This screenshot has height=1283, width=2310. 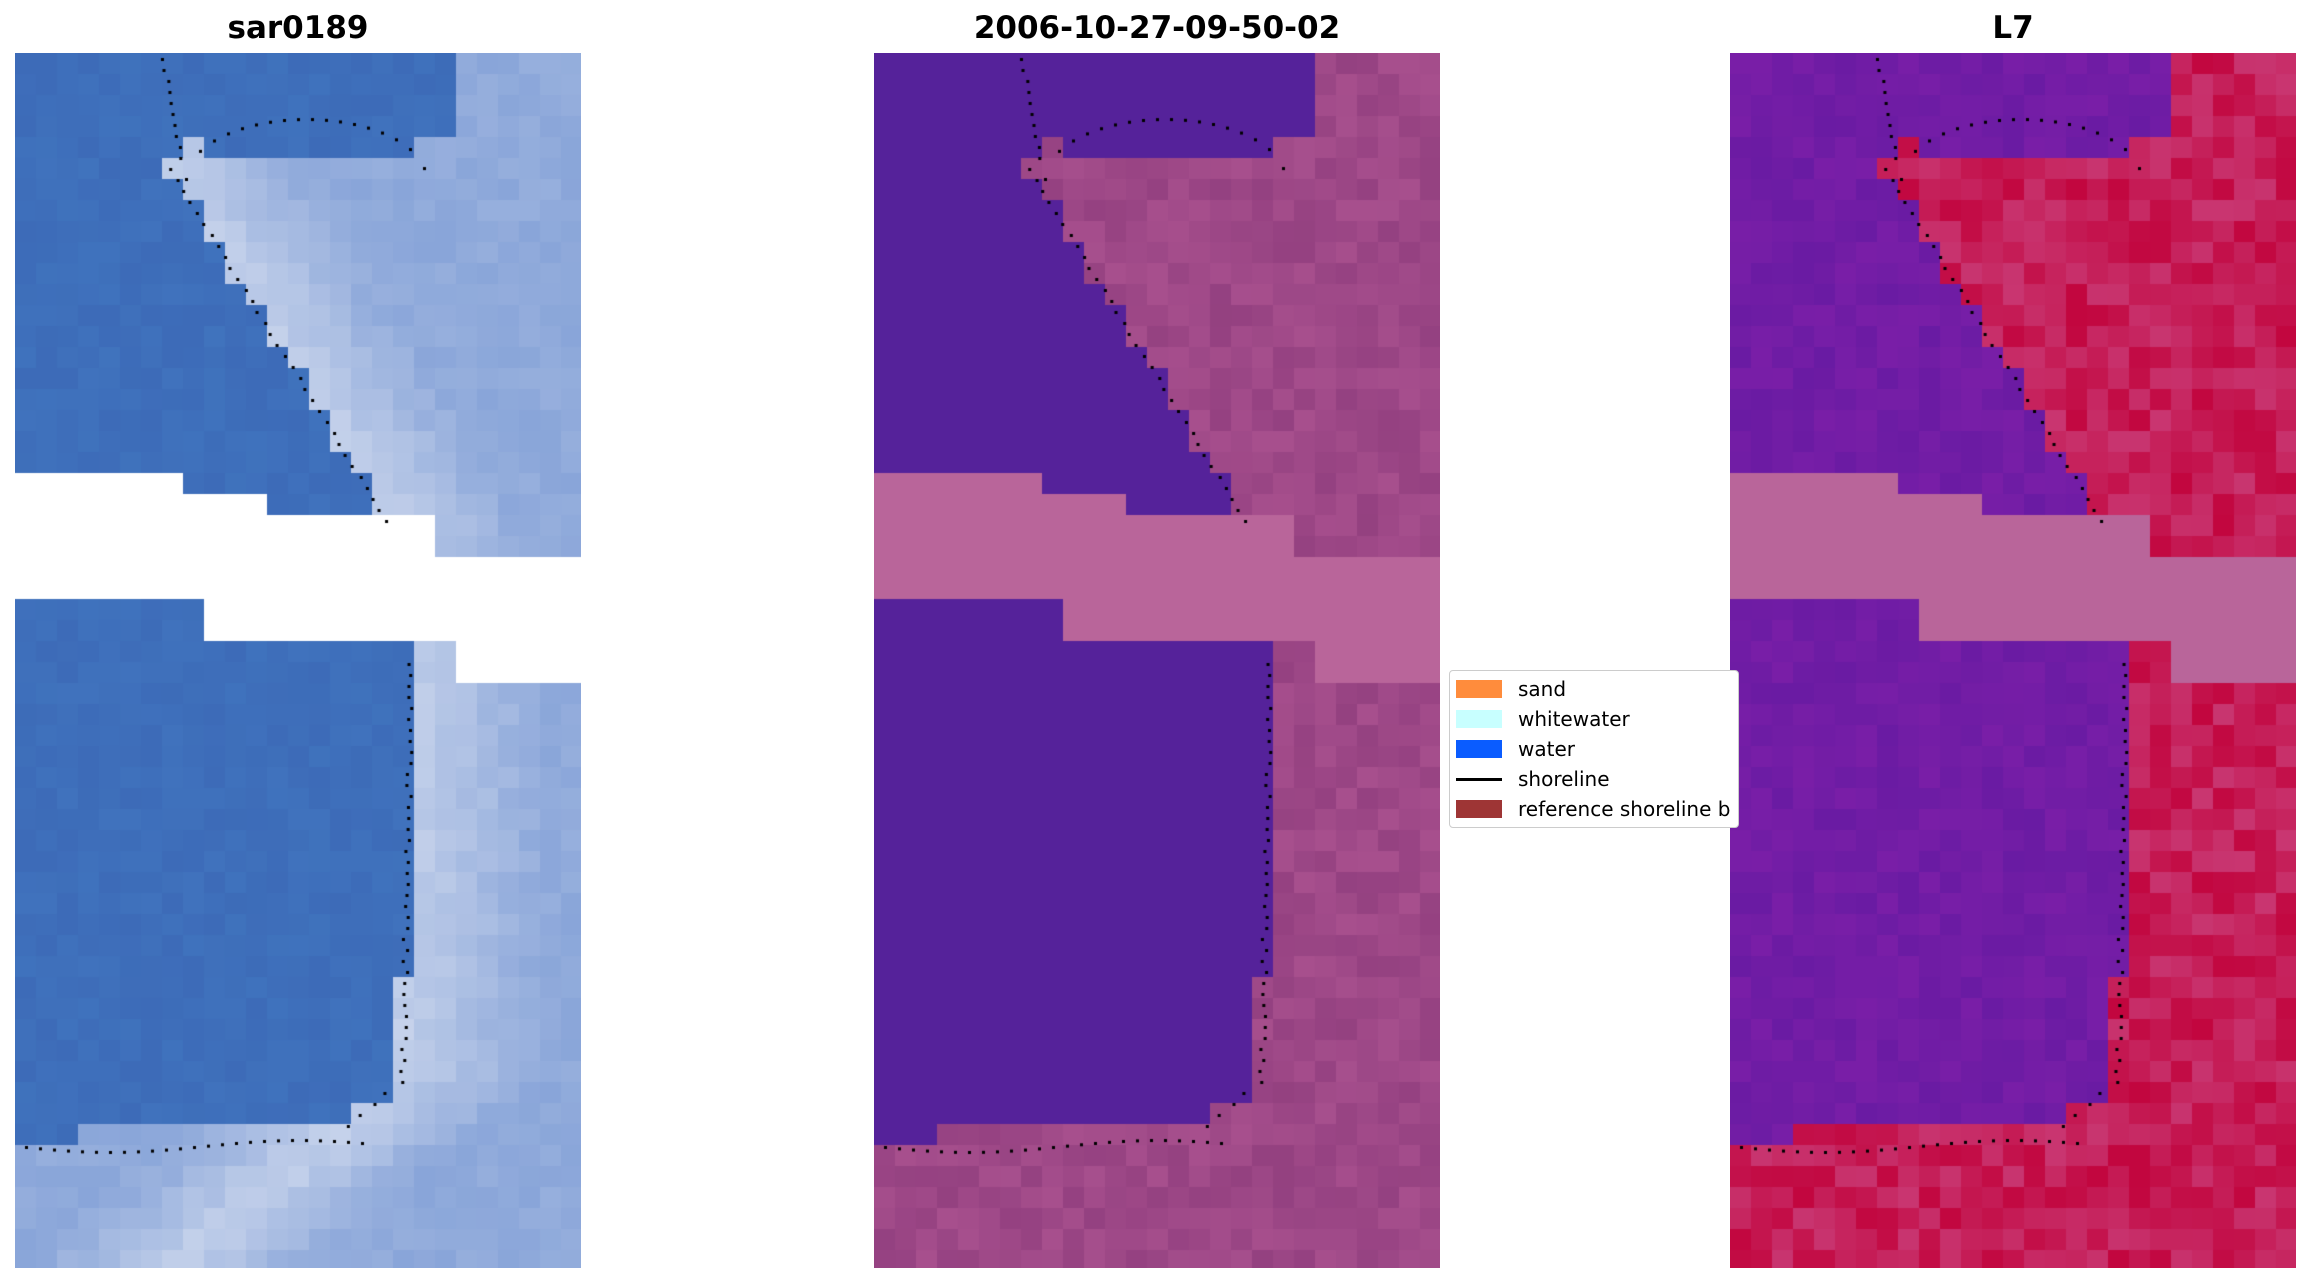 I want to click on legend-item-reference-shoreline: reference shoreline b, so click(x=1593, y=809).